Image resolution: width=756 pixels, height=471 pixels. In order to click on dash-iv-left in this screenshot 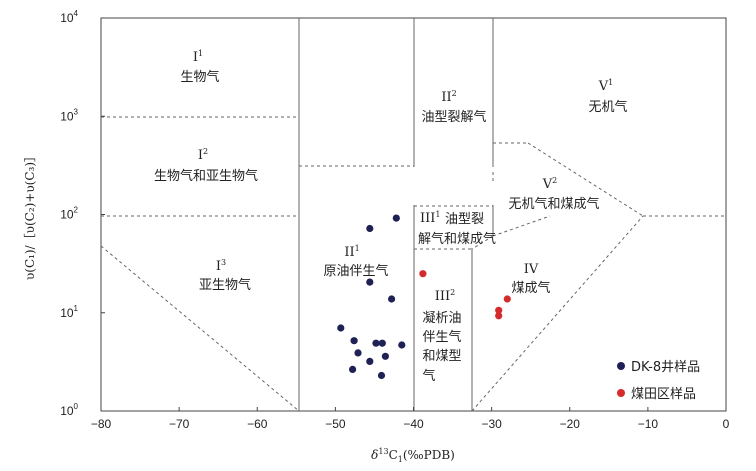, I will do `click(482, 242)`.